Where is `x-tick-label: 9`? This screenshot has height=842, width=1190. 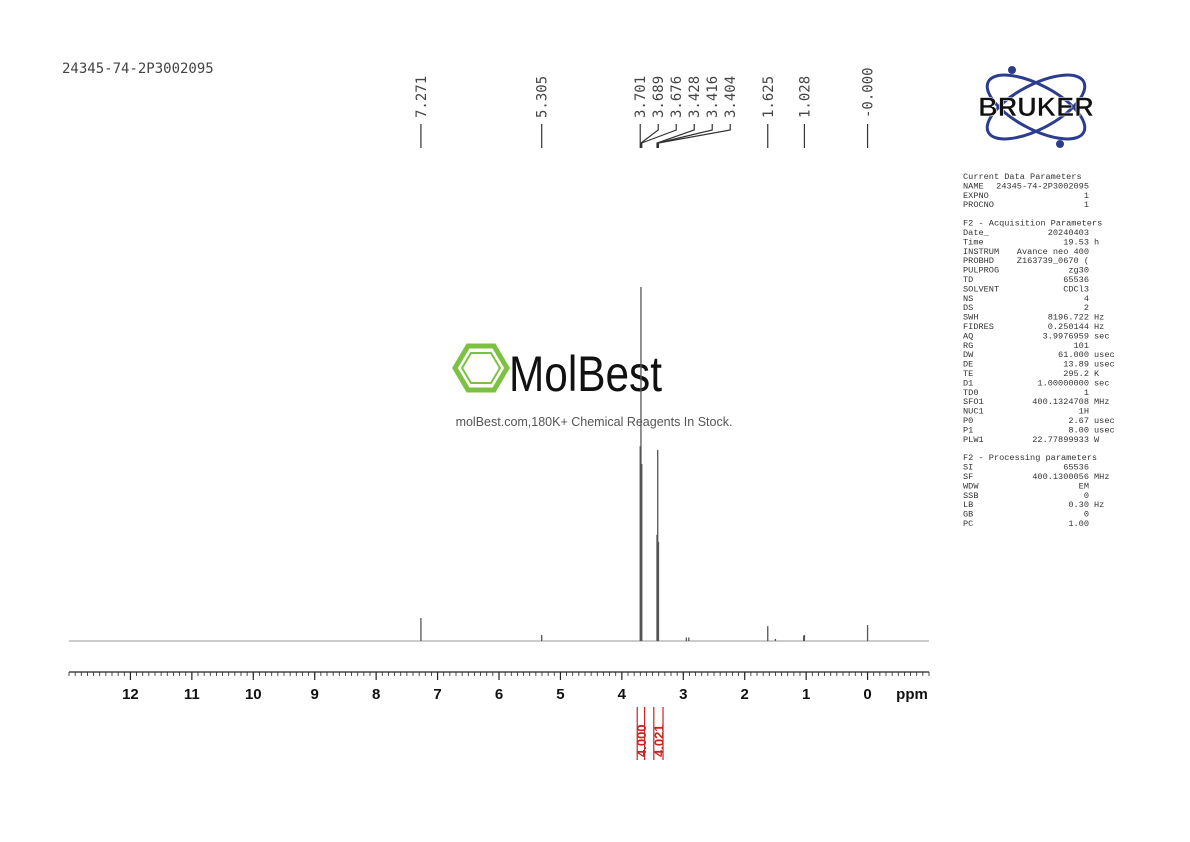
x-tick-label: 9 is located at coordinates (315, 694).